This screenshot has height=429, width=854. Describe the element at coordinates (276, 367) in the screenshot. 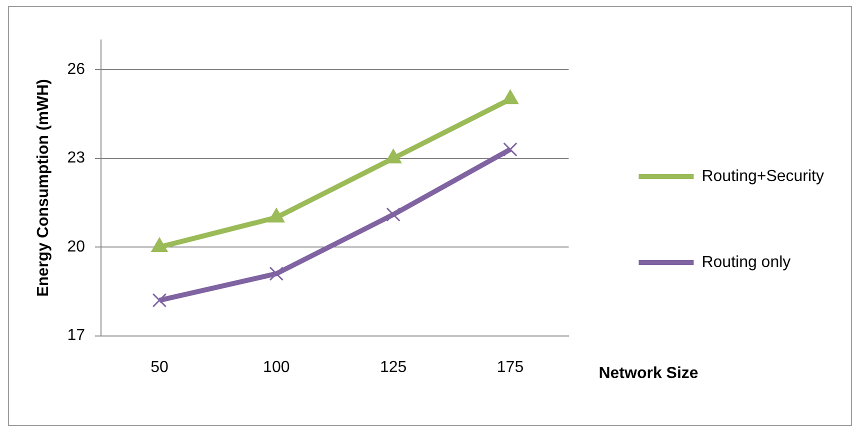

I see `x-tick-label: 100` at that location.